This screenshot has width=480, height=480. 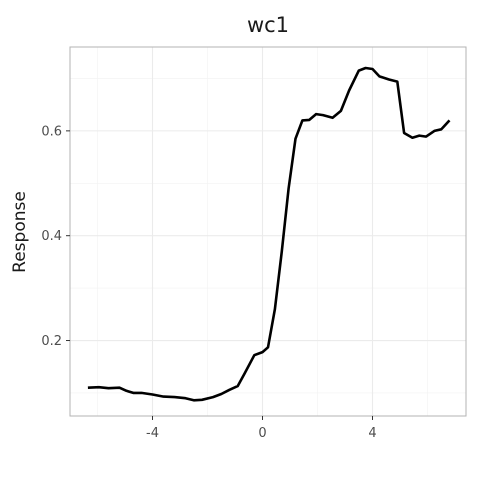 What do you see at coordinates (51, 131) in the screenshot?
I see `y-tick-label: 0.6` at bounding box center [51, 131].